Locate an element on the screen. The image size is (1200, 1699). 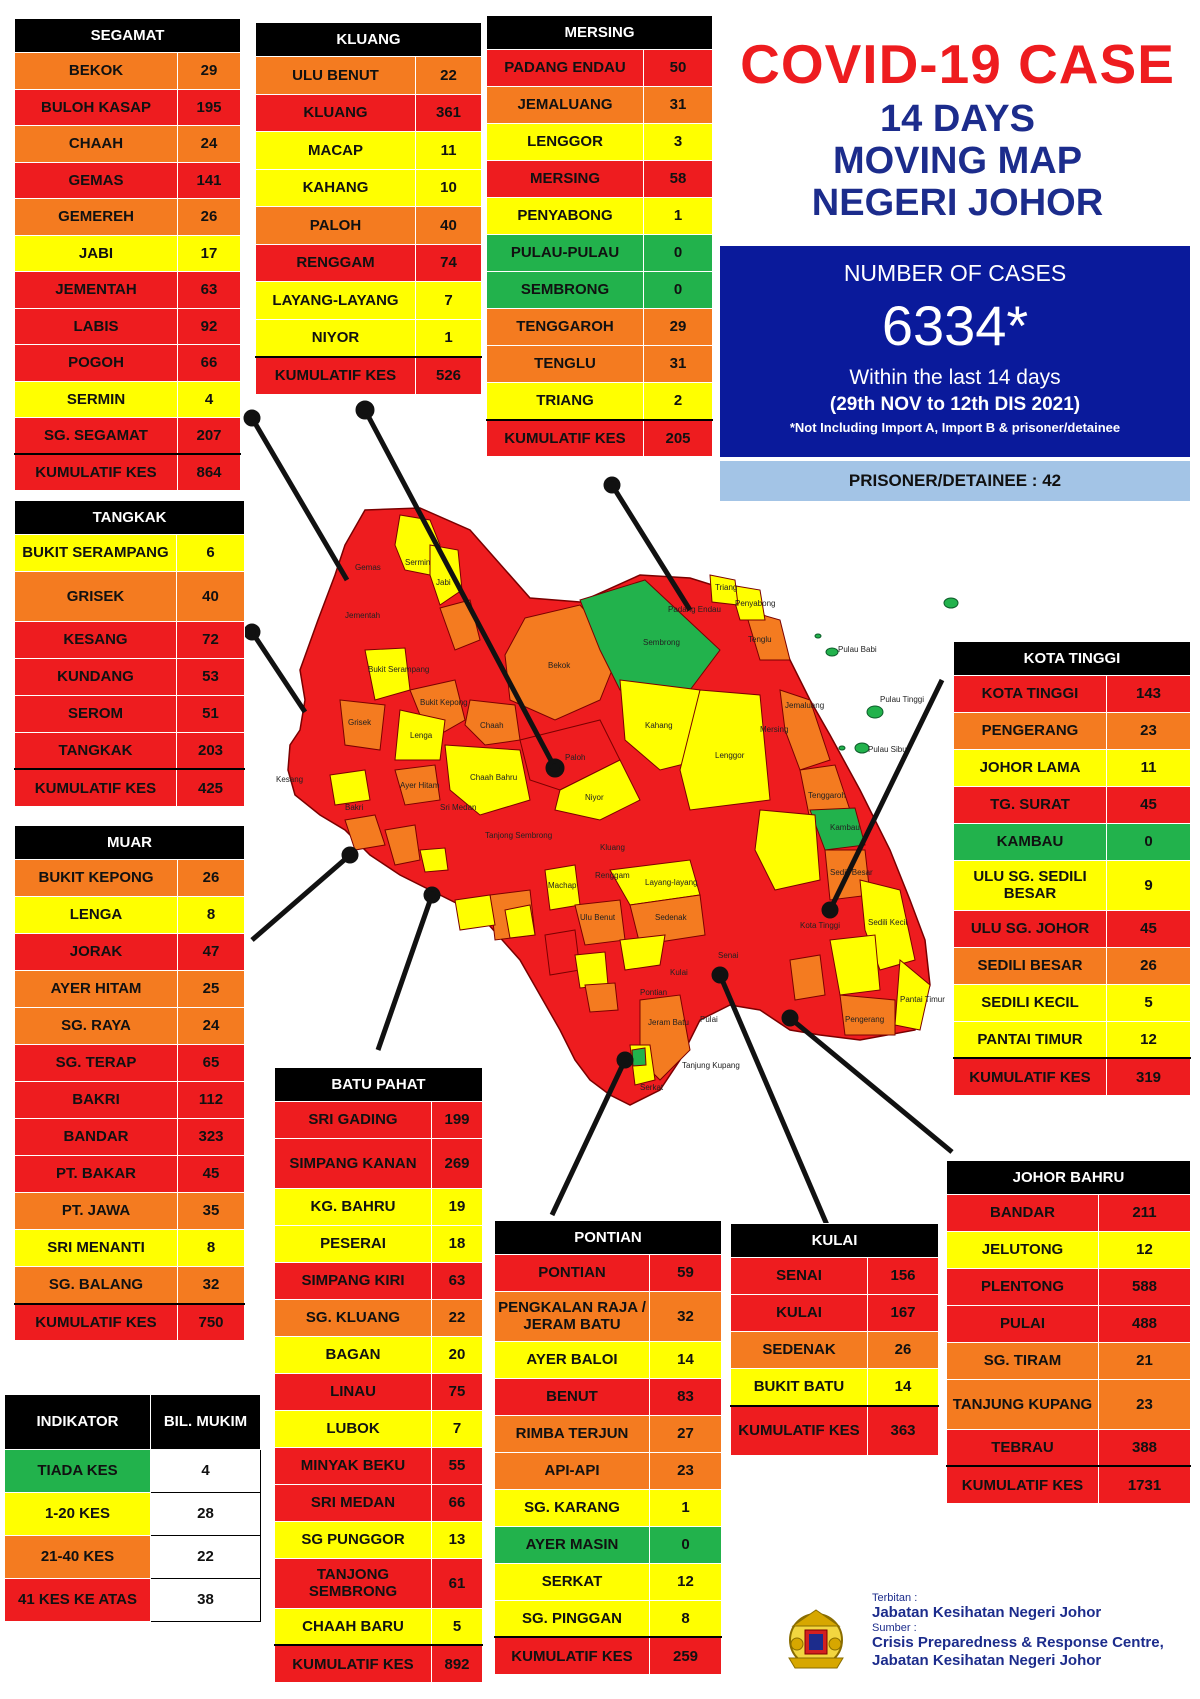
mukim-row: LUBOK 7 is located at coordinates (378, 1428).